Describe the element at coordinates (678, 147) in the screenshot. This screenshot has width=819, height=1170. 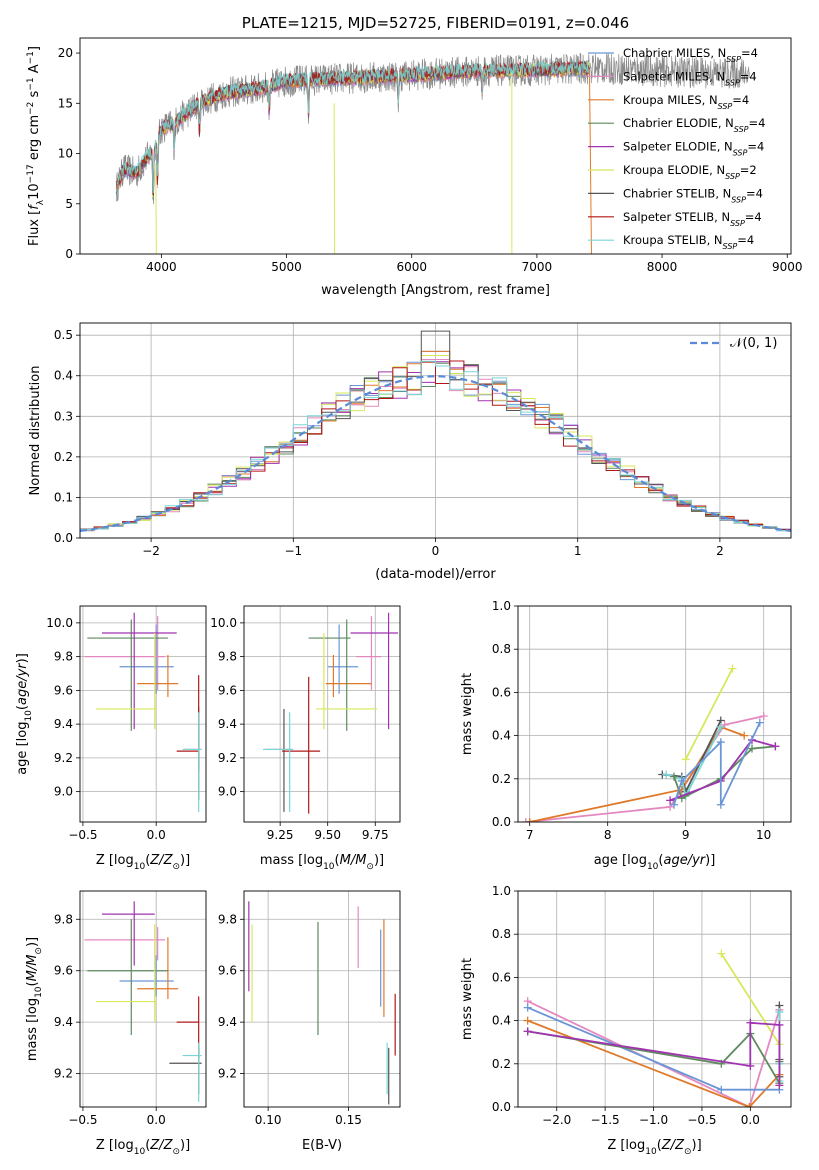
I see `legend-label-text: Salpeter ELODIE, N` at that location.